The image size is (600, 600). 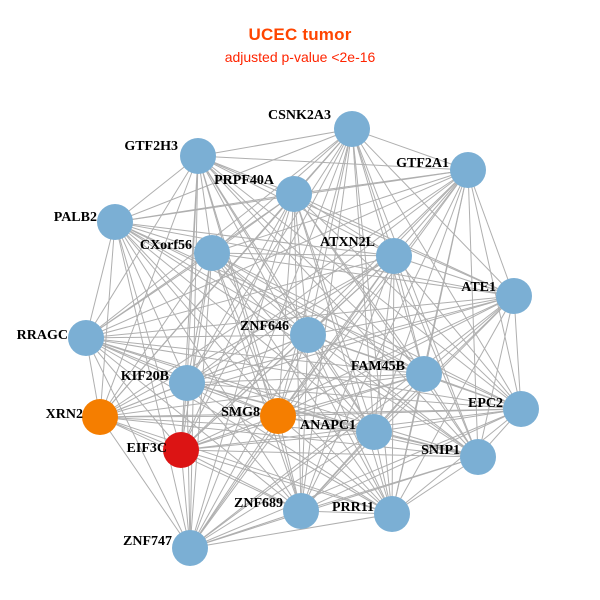 I want to click on graph-node: ANAPC1, so click(x=346, y=432).